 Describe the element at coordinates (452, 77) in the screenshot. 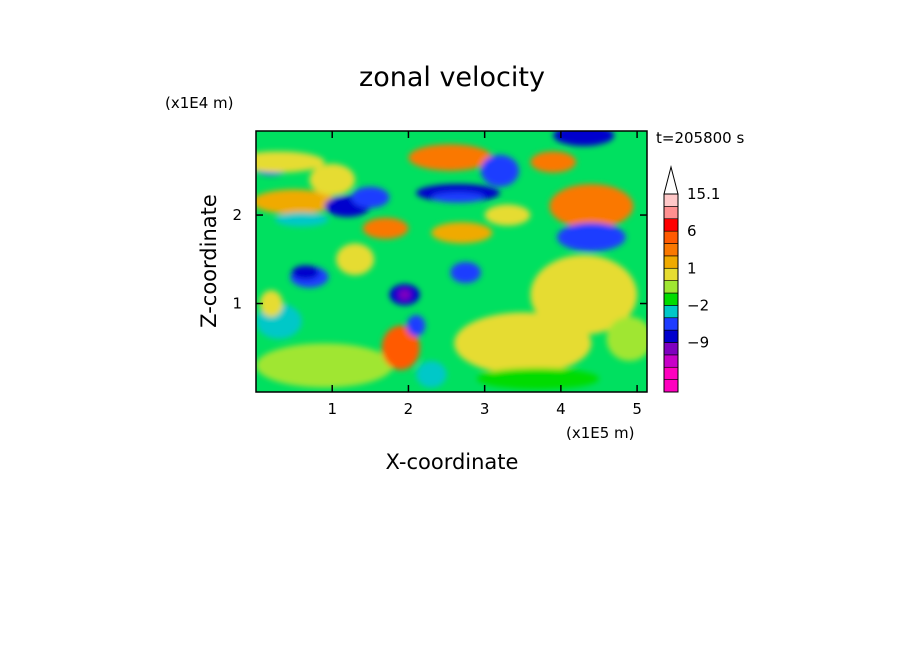

I see `chart-title: zonal velocity` at that location.